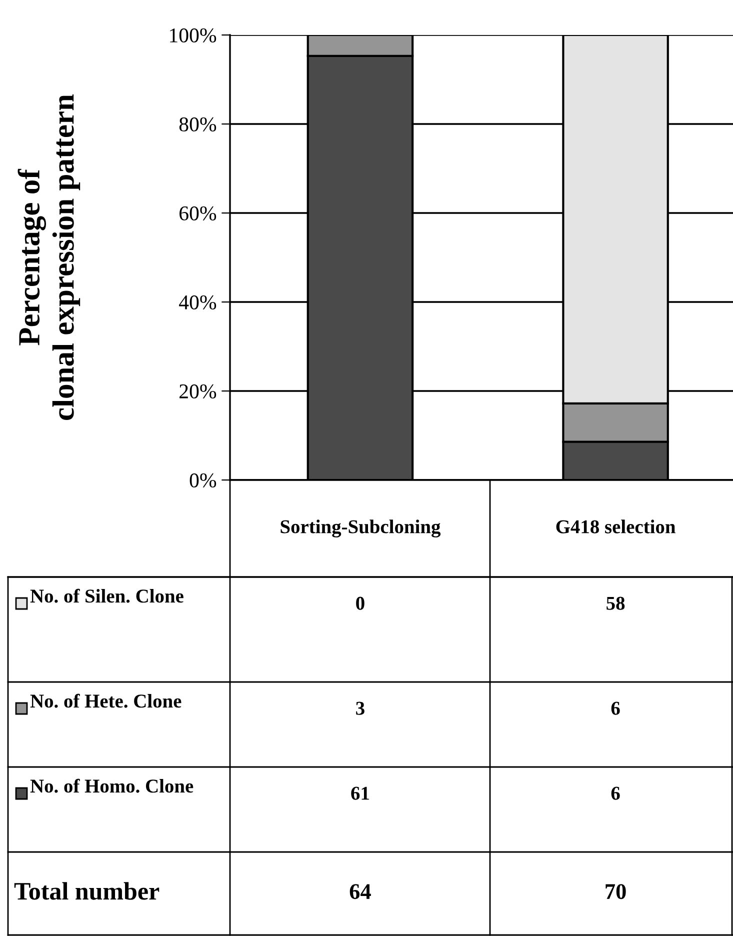  I want to click on legend-label: No. of Silen. Clone, so click(107, 595).